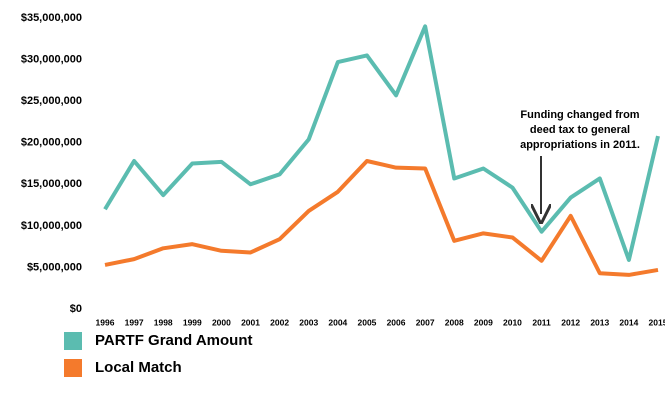  What do you see at coordinates (163, 322) in the screenshot?
I see `x-tick-label: 1998` at bounding box center [163, 322].